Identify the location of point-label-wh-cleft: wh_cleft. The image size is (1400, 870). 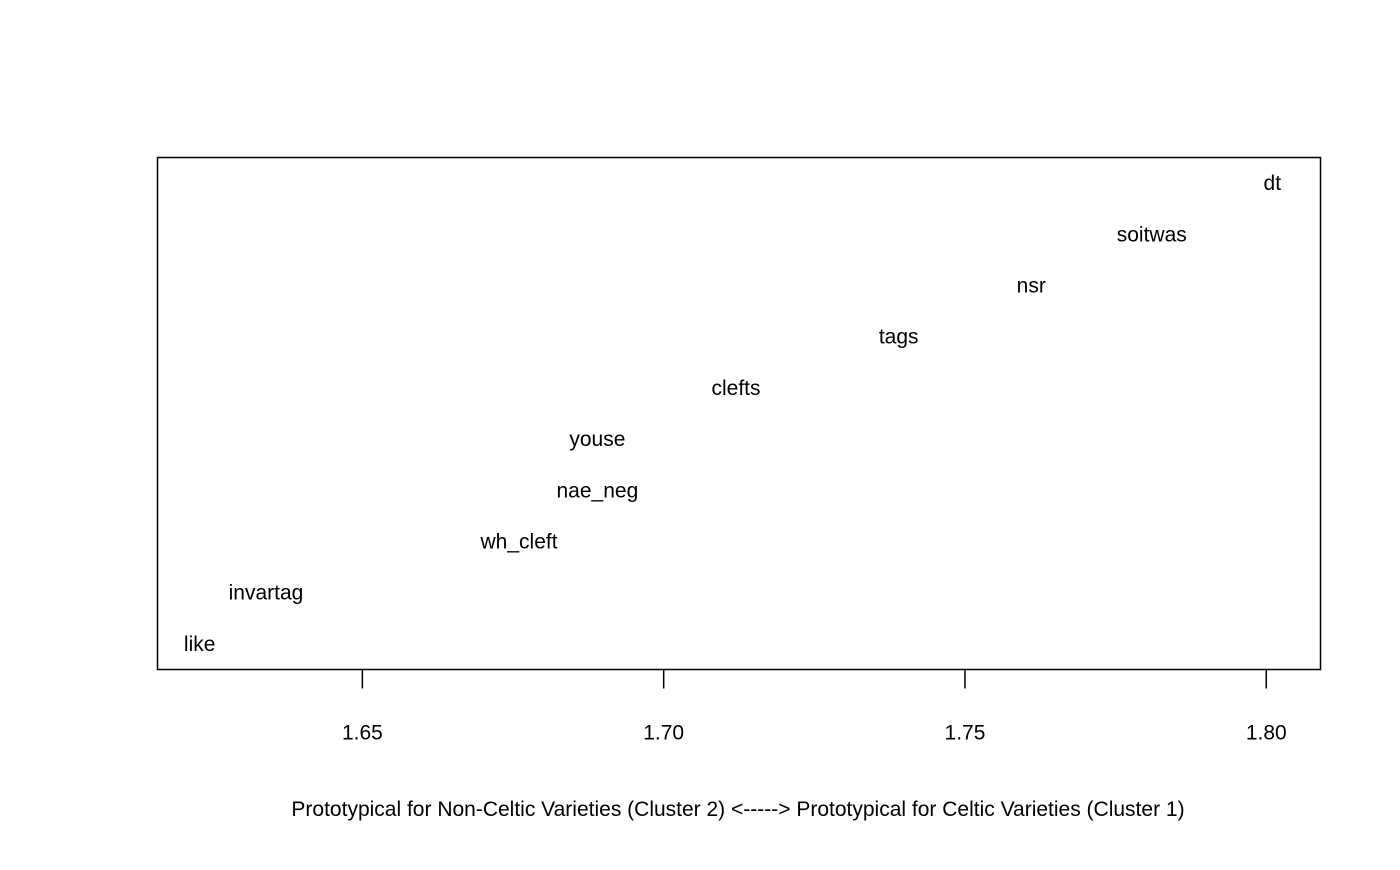
(519, 542).